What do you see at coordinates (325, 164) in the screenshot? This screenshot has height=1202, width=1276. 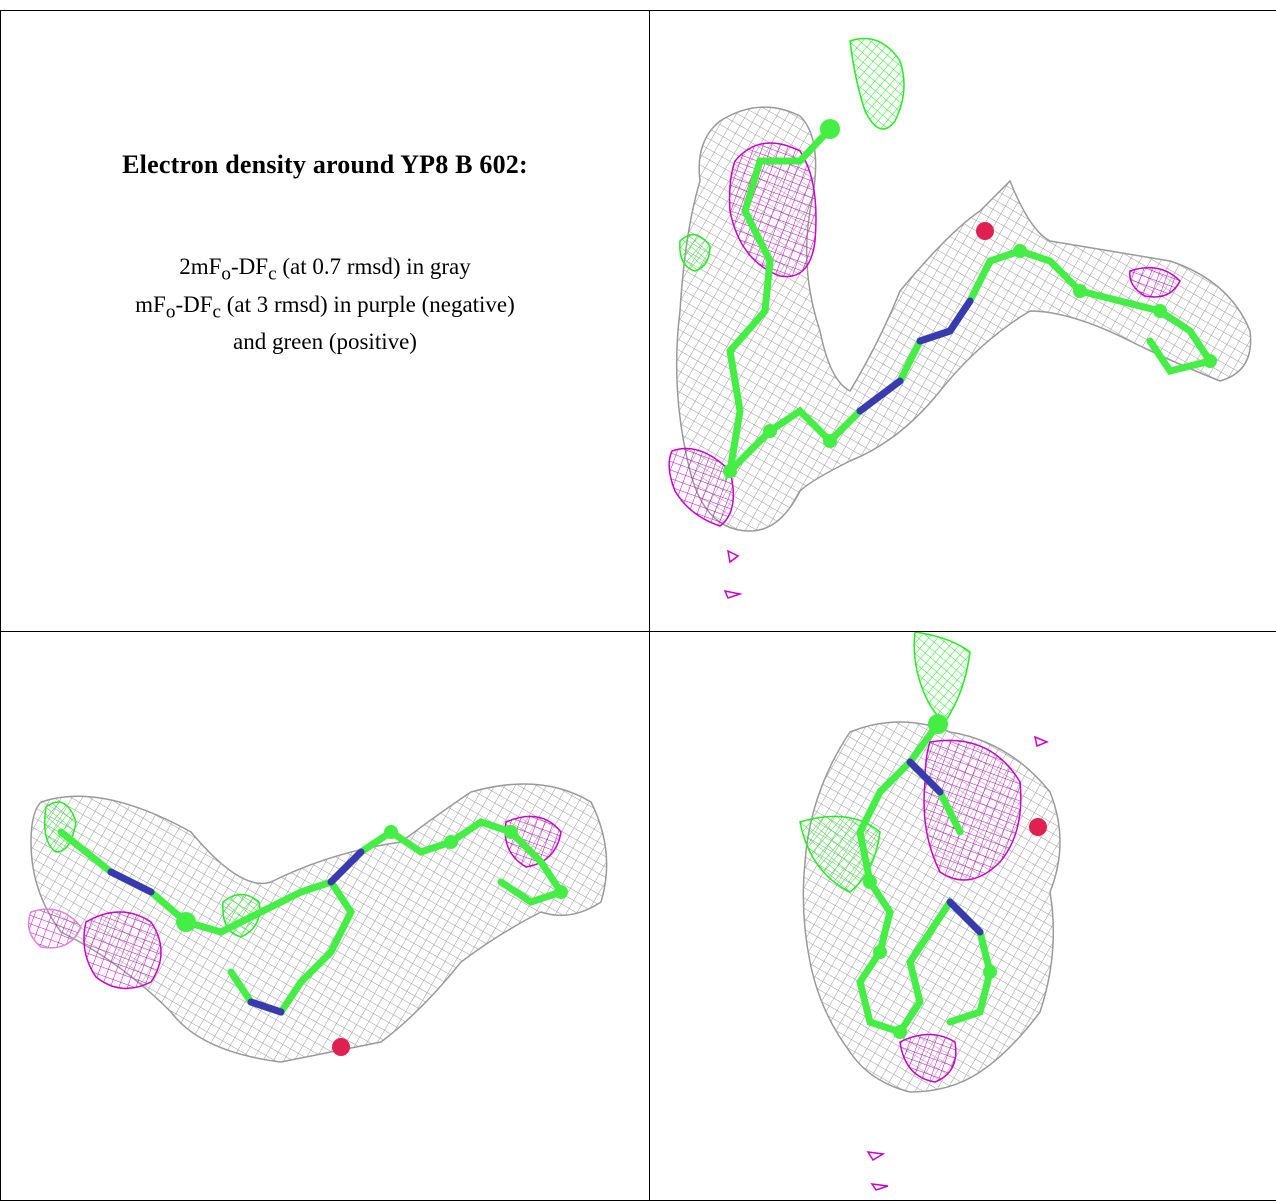 I see `caption-title: Electron density around YP8 B 602:` at bounding box center [325, 164].